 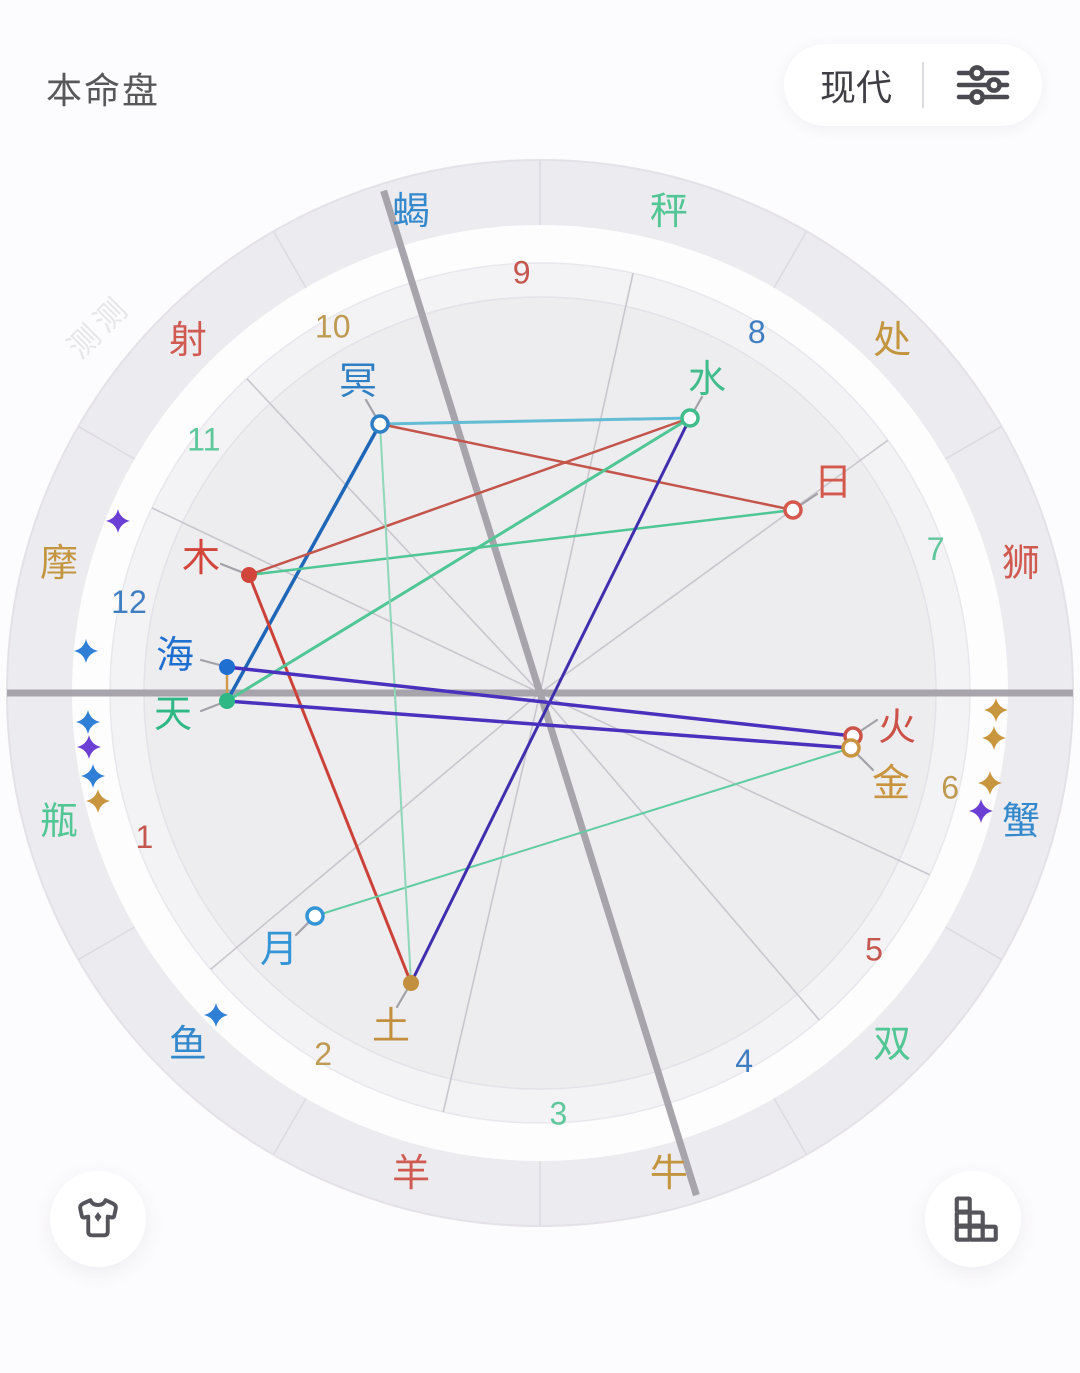 I want to click on planet-dot-venus, so click(x=851, y=748).